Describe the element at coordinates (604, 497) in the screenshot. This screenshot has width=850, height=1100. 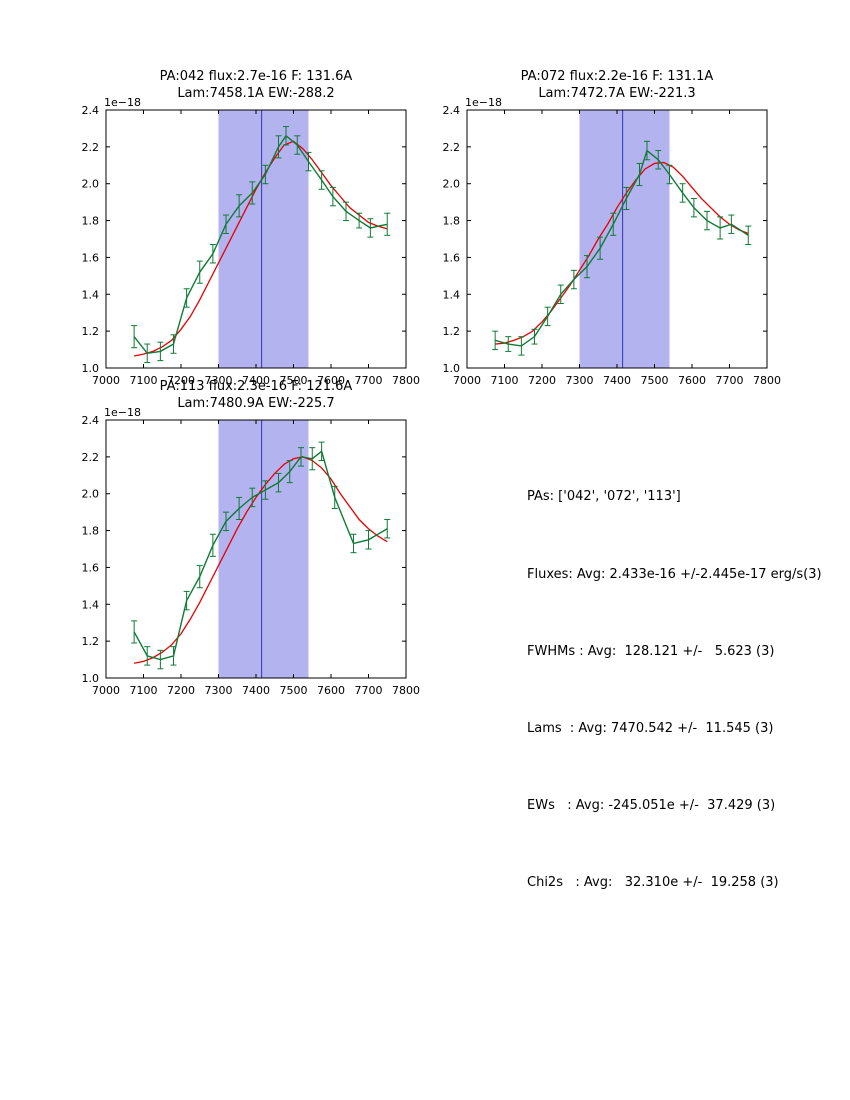
I see `stats-line-pas: PAs: ['042', '072', '113']` at that location.